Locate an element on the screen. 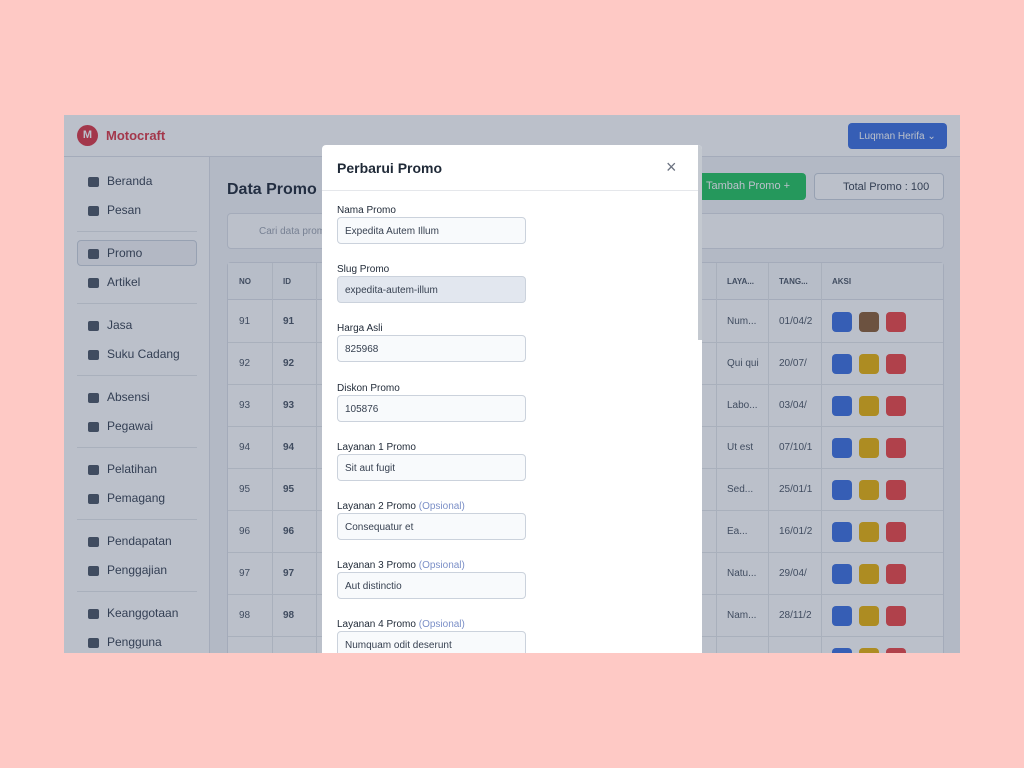 This screenshot has height=768, width=1024. column-header: ID is located at coordinates (287, 281).